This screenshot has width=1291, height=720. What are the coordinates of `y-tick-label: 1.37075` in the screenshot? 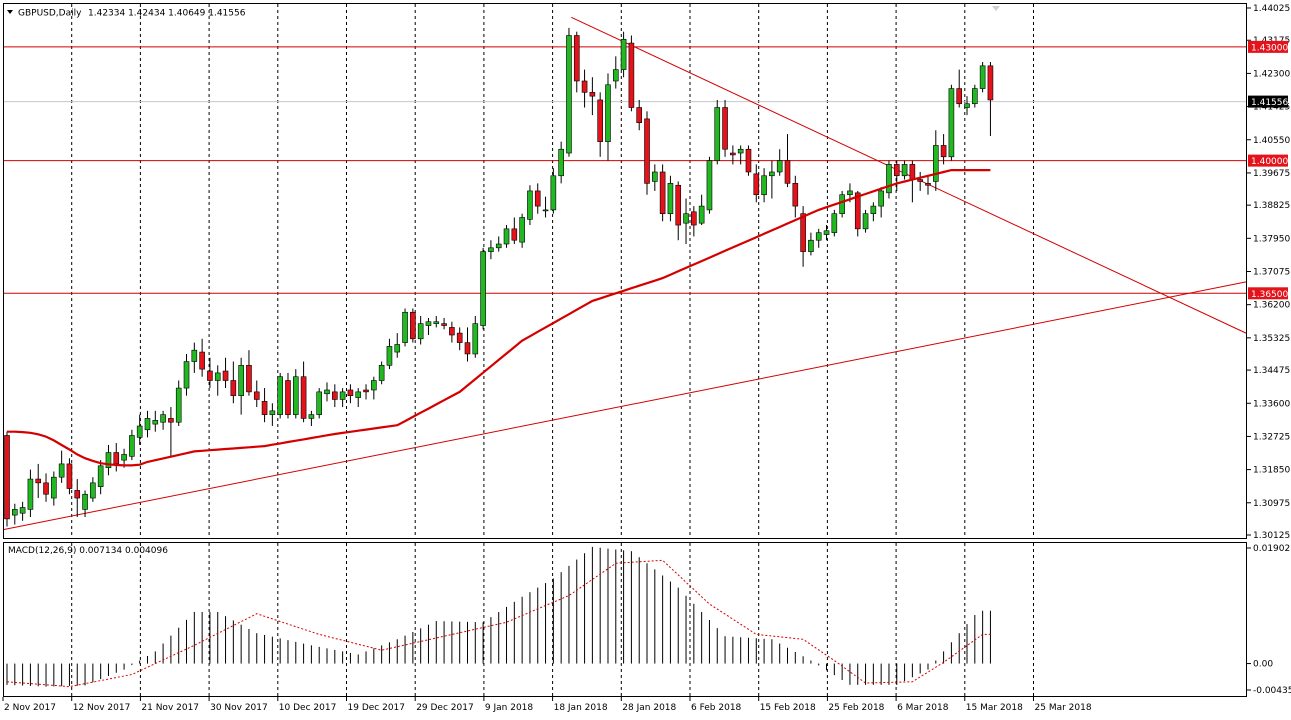 It's located at (1271, 273).